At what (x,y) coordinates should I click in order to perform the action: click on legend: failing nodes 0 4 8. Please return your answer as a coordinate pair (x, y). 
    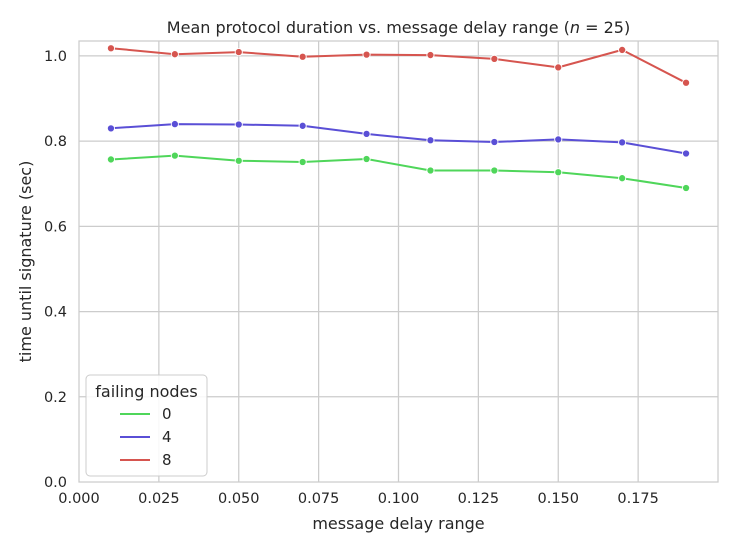
    Looking at the image, I should click on (146, 425).